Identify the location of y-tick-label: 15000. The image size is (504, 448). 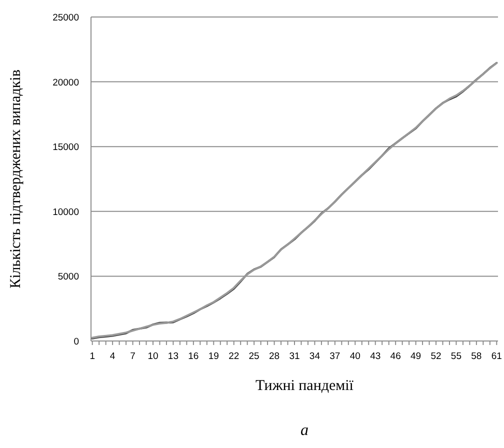
(65, 148).